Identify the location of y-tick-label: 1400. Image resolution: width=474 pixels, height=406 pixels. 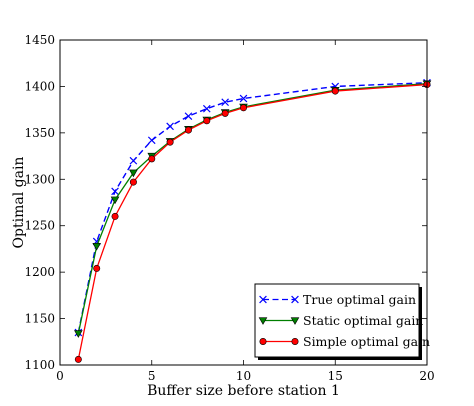
(39, 86).